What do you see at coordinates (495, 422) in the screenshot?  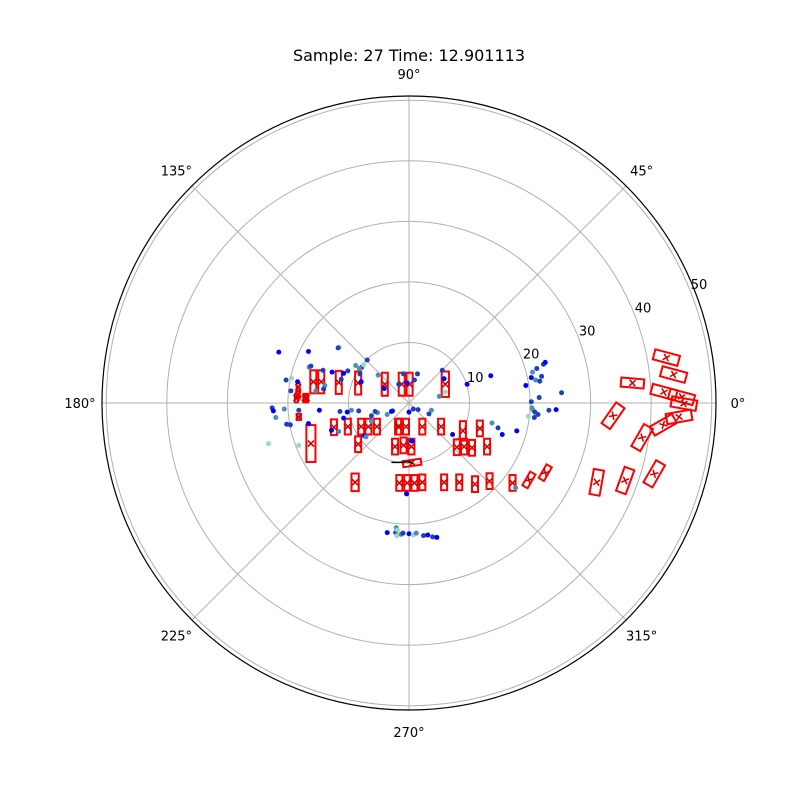 I see `bounding-boxes` at bounding box center [495, 422].